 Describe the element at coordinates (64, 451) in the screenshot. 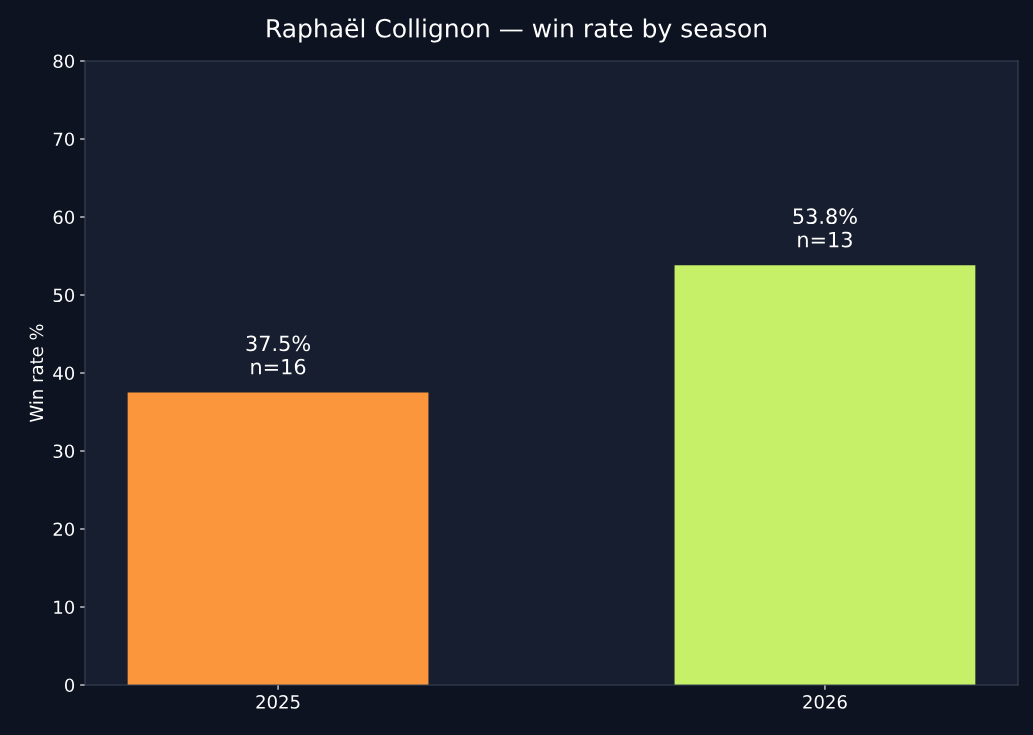

I see `y-tick-label: 30` at that location.